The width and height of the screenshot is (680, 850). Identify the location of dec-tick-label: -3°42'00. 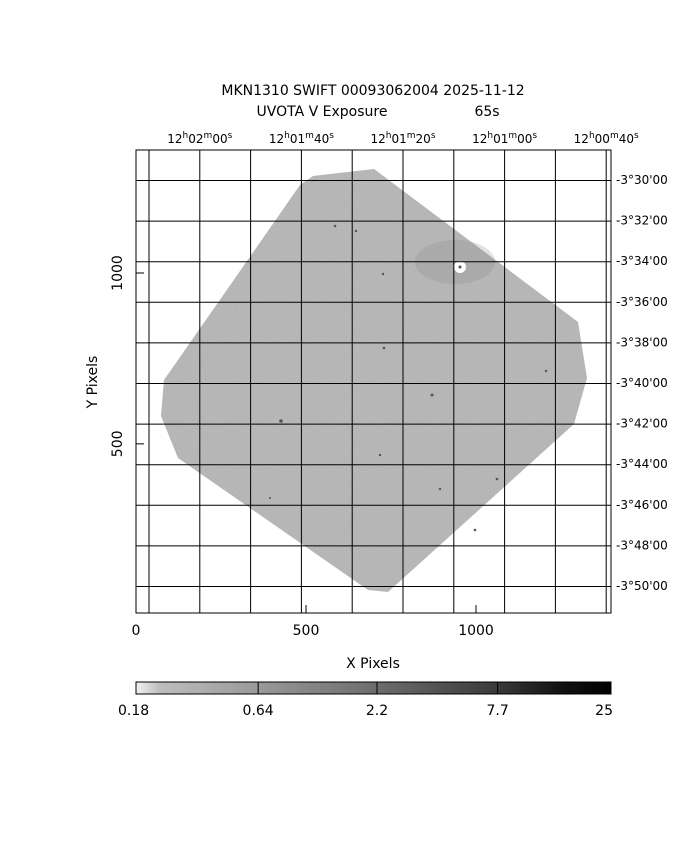
(642, 424).